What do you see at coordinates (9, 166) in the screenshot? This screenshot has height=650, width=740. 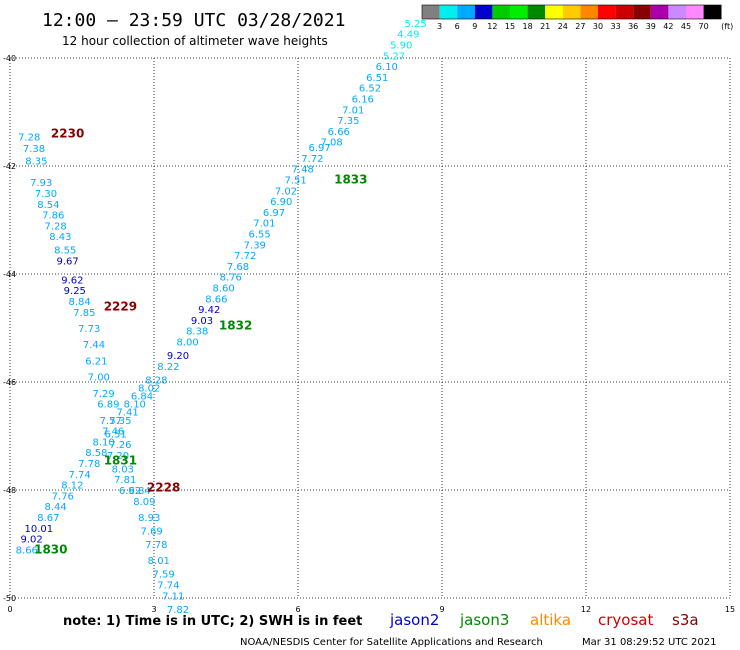 I see `y-tick-label: -42` at bounding box center [9, 166].